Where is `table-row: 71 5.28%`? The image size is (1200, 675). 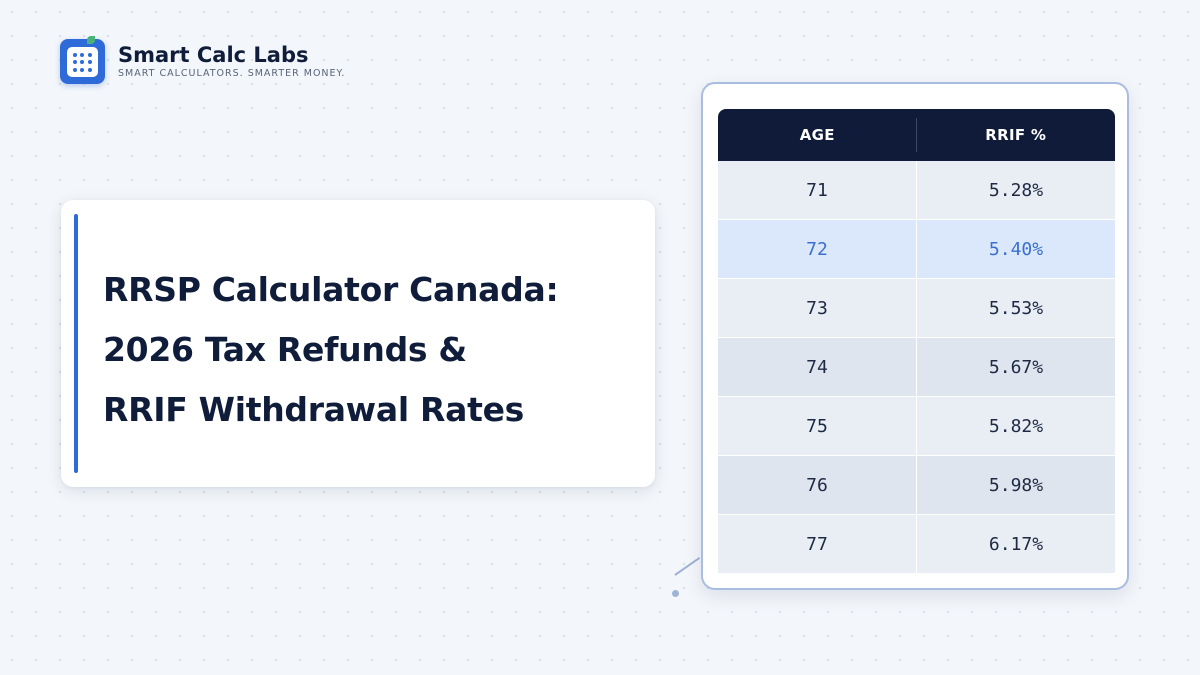 table-row: 71 5.28% is located at coordinates (916, 190).